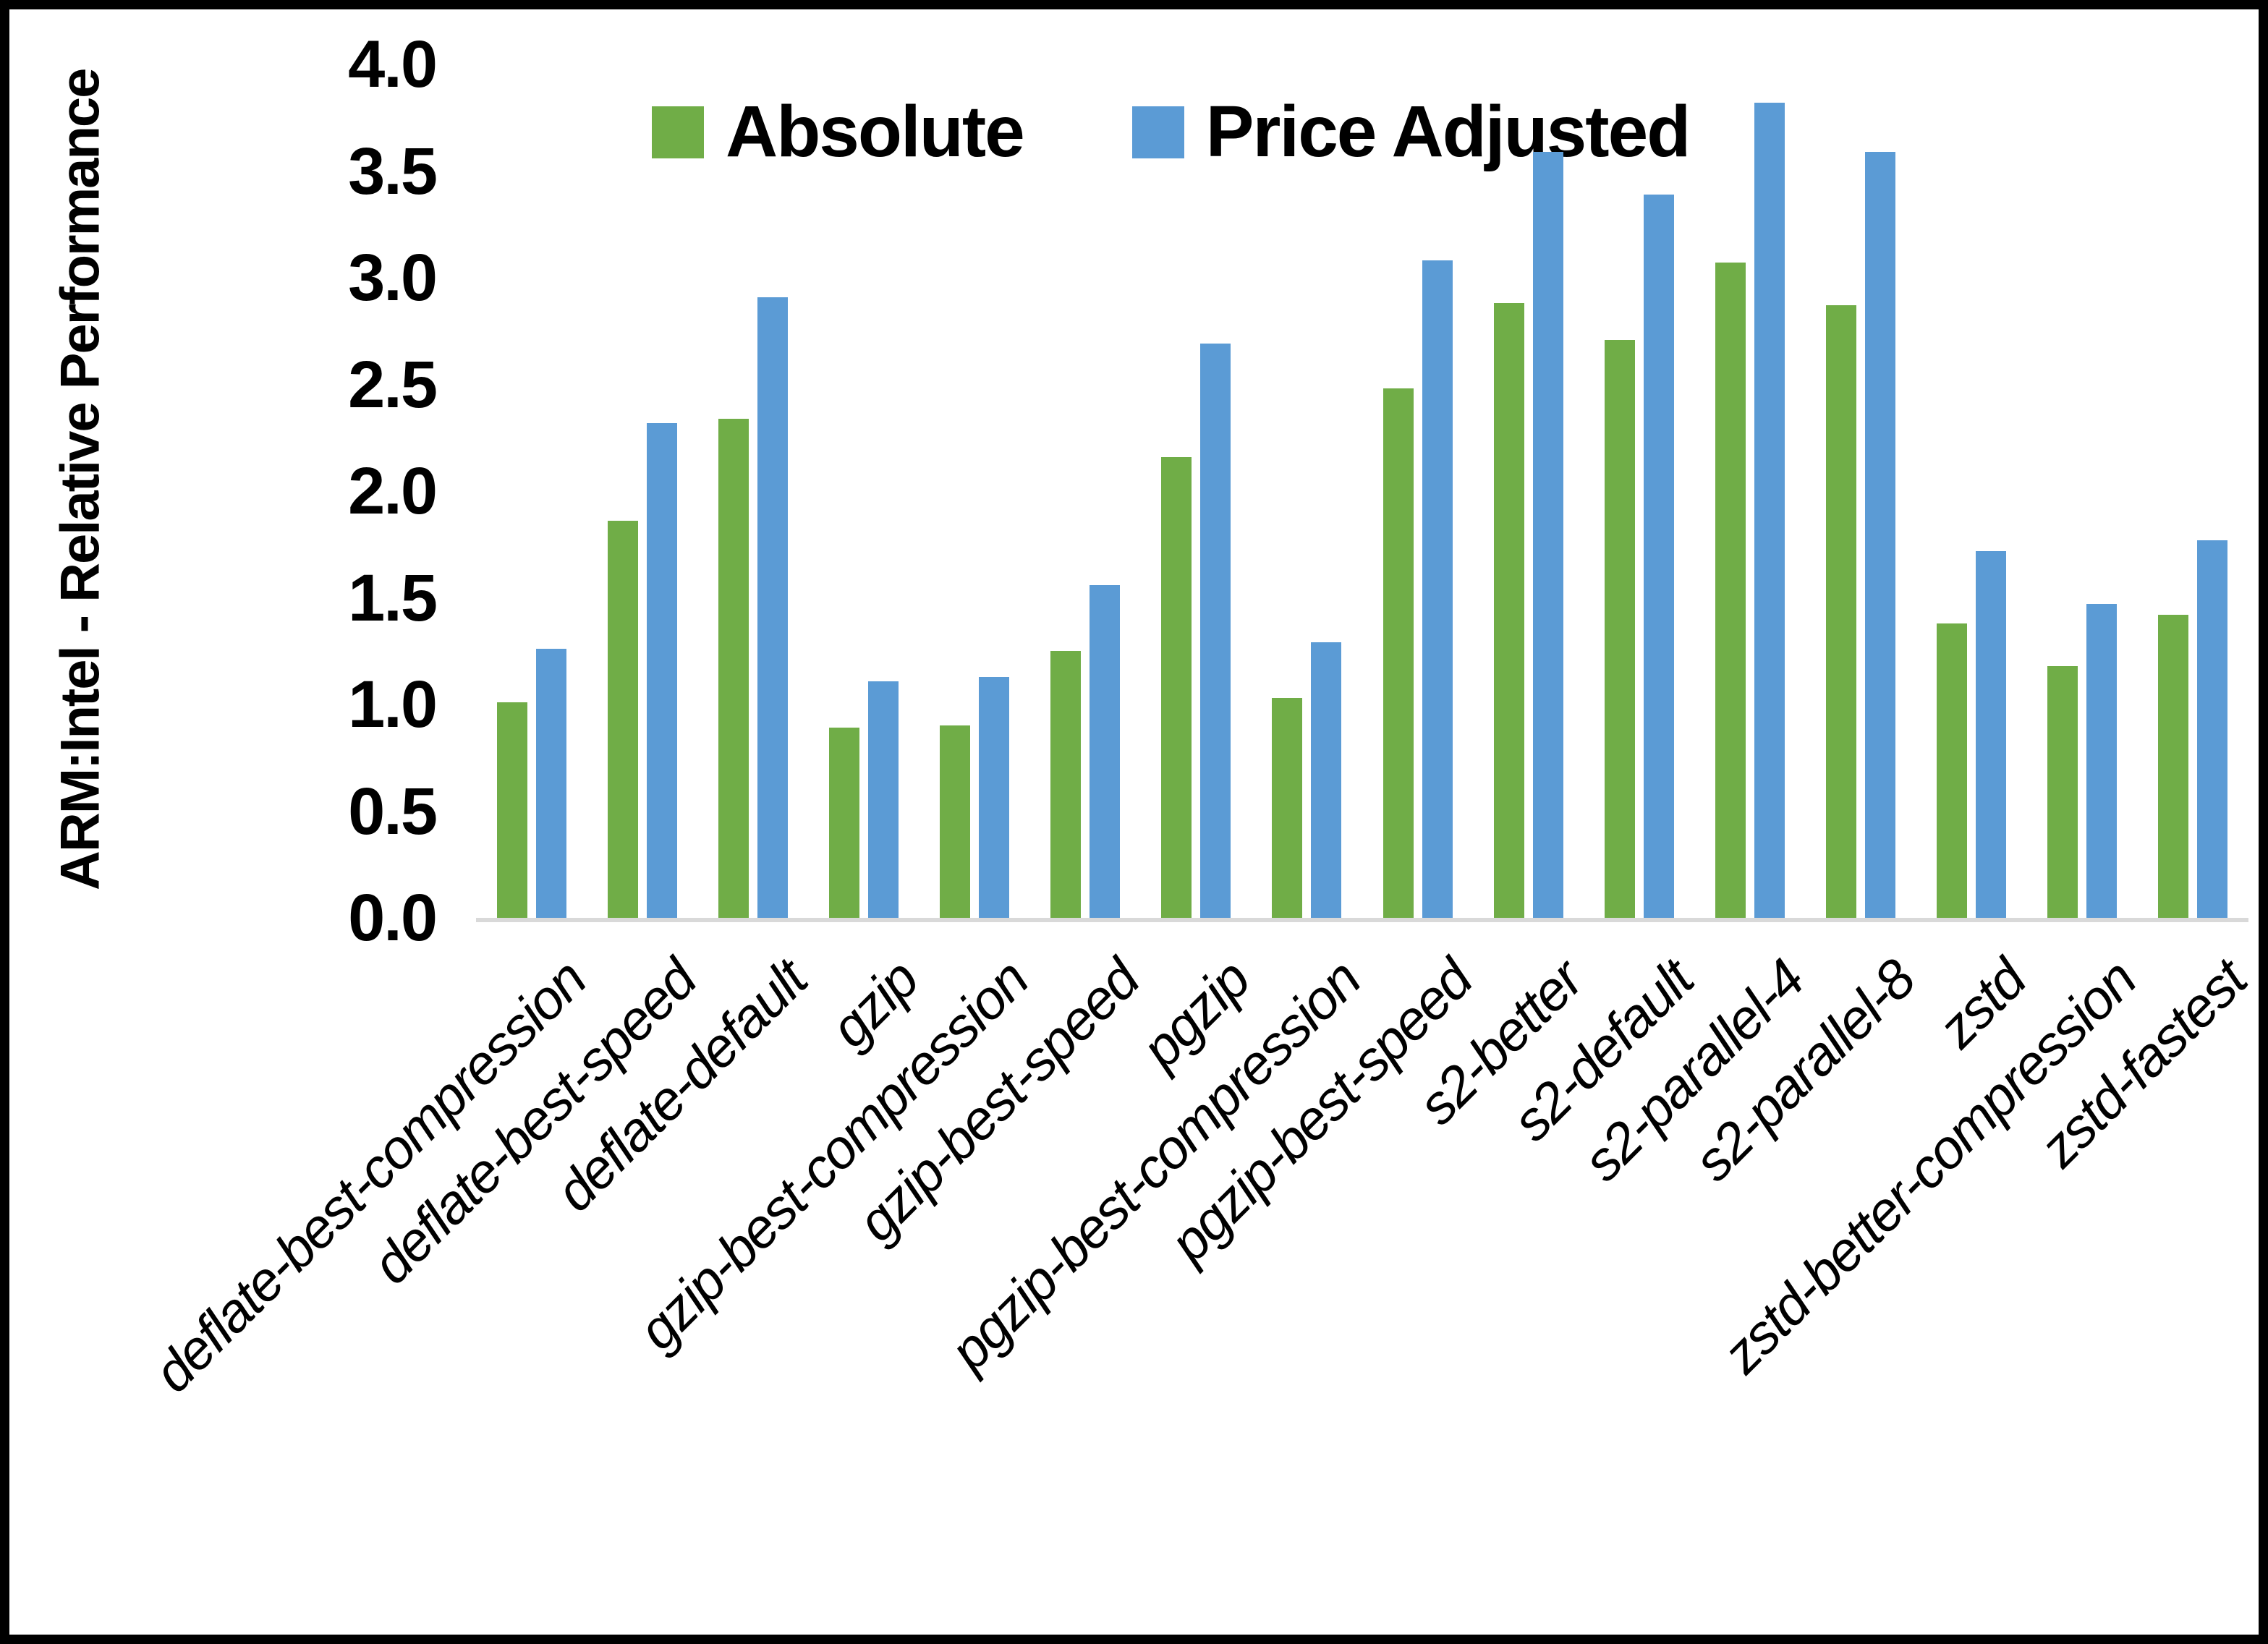  Describe the element at coordinates (678, 132) in the screenshot. I see `legend-swatch-absolute` at that location.